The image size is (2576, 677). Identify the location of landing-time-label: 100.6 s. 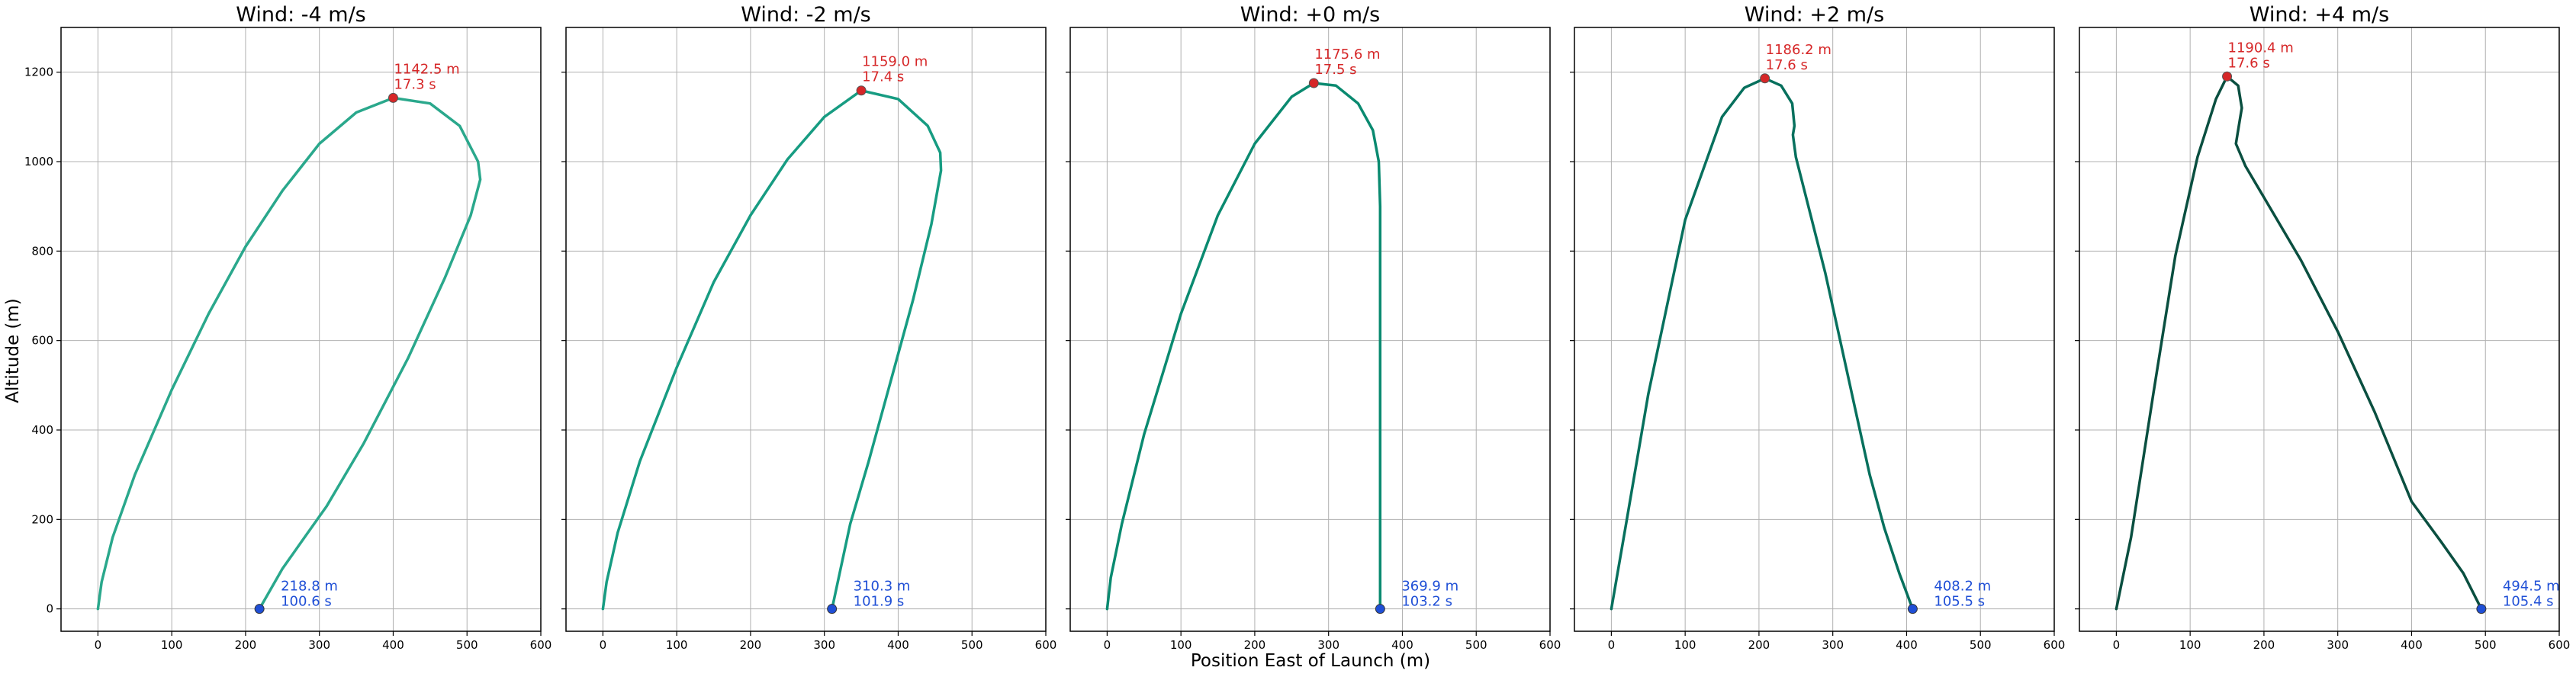
(306, 602).